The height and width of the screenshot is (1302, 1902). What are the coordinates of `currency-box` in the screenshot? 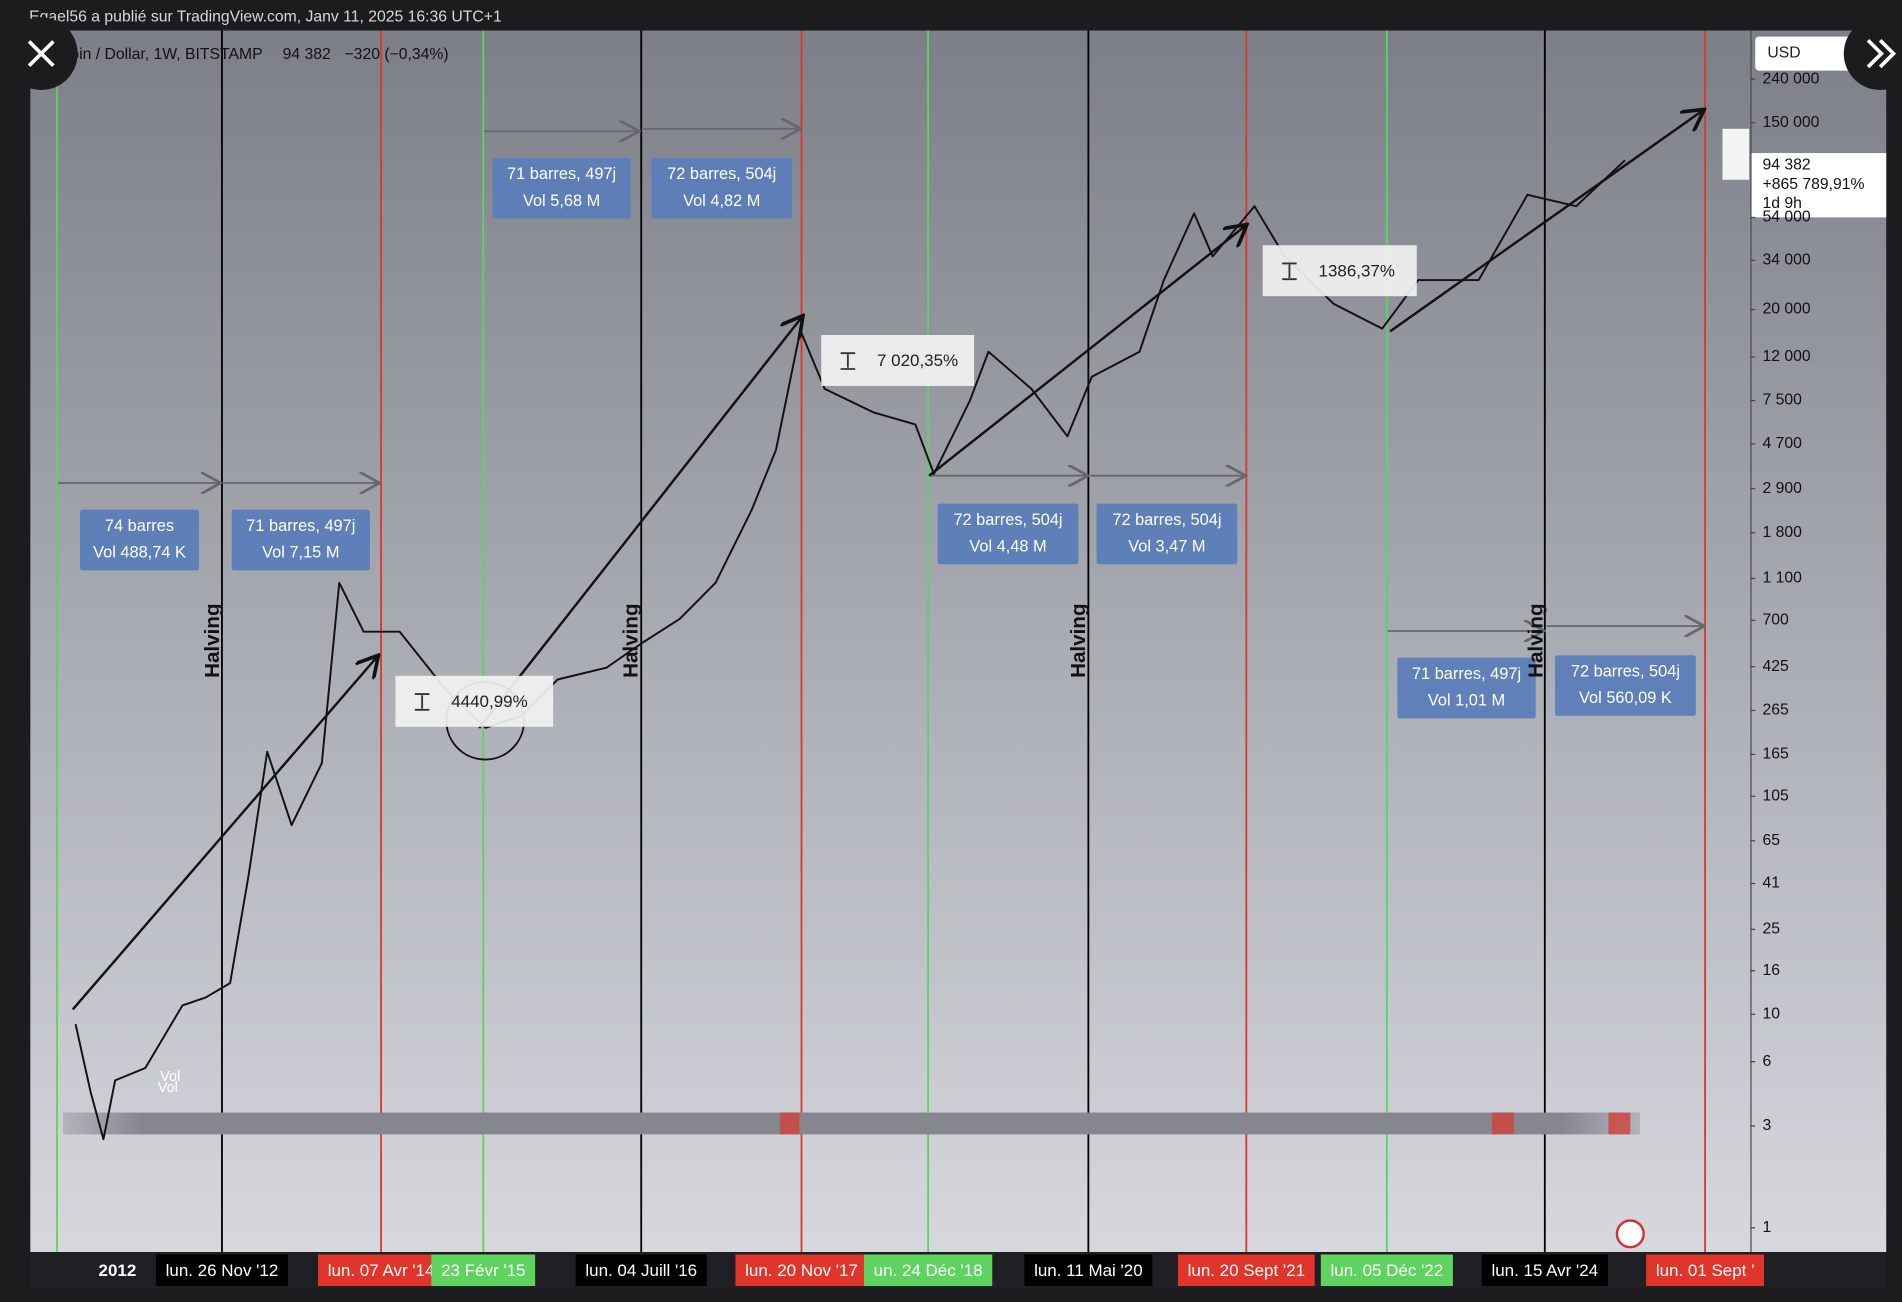 It's located at (1811, 53).